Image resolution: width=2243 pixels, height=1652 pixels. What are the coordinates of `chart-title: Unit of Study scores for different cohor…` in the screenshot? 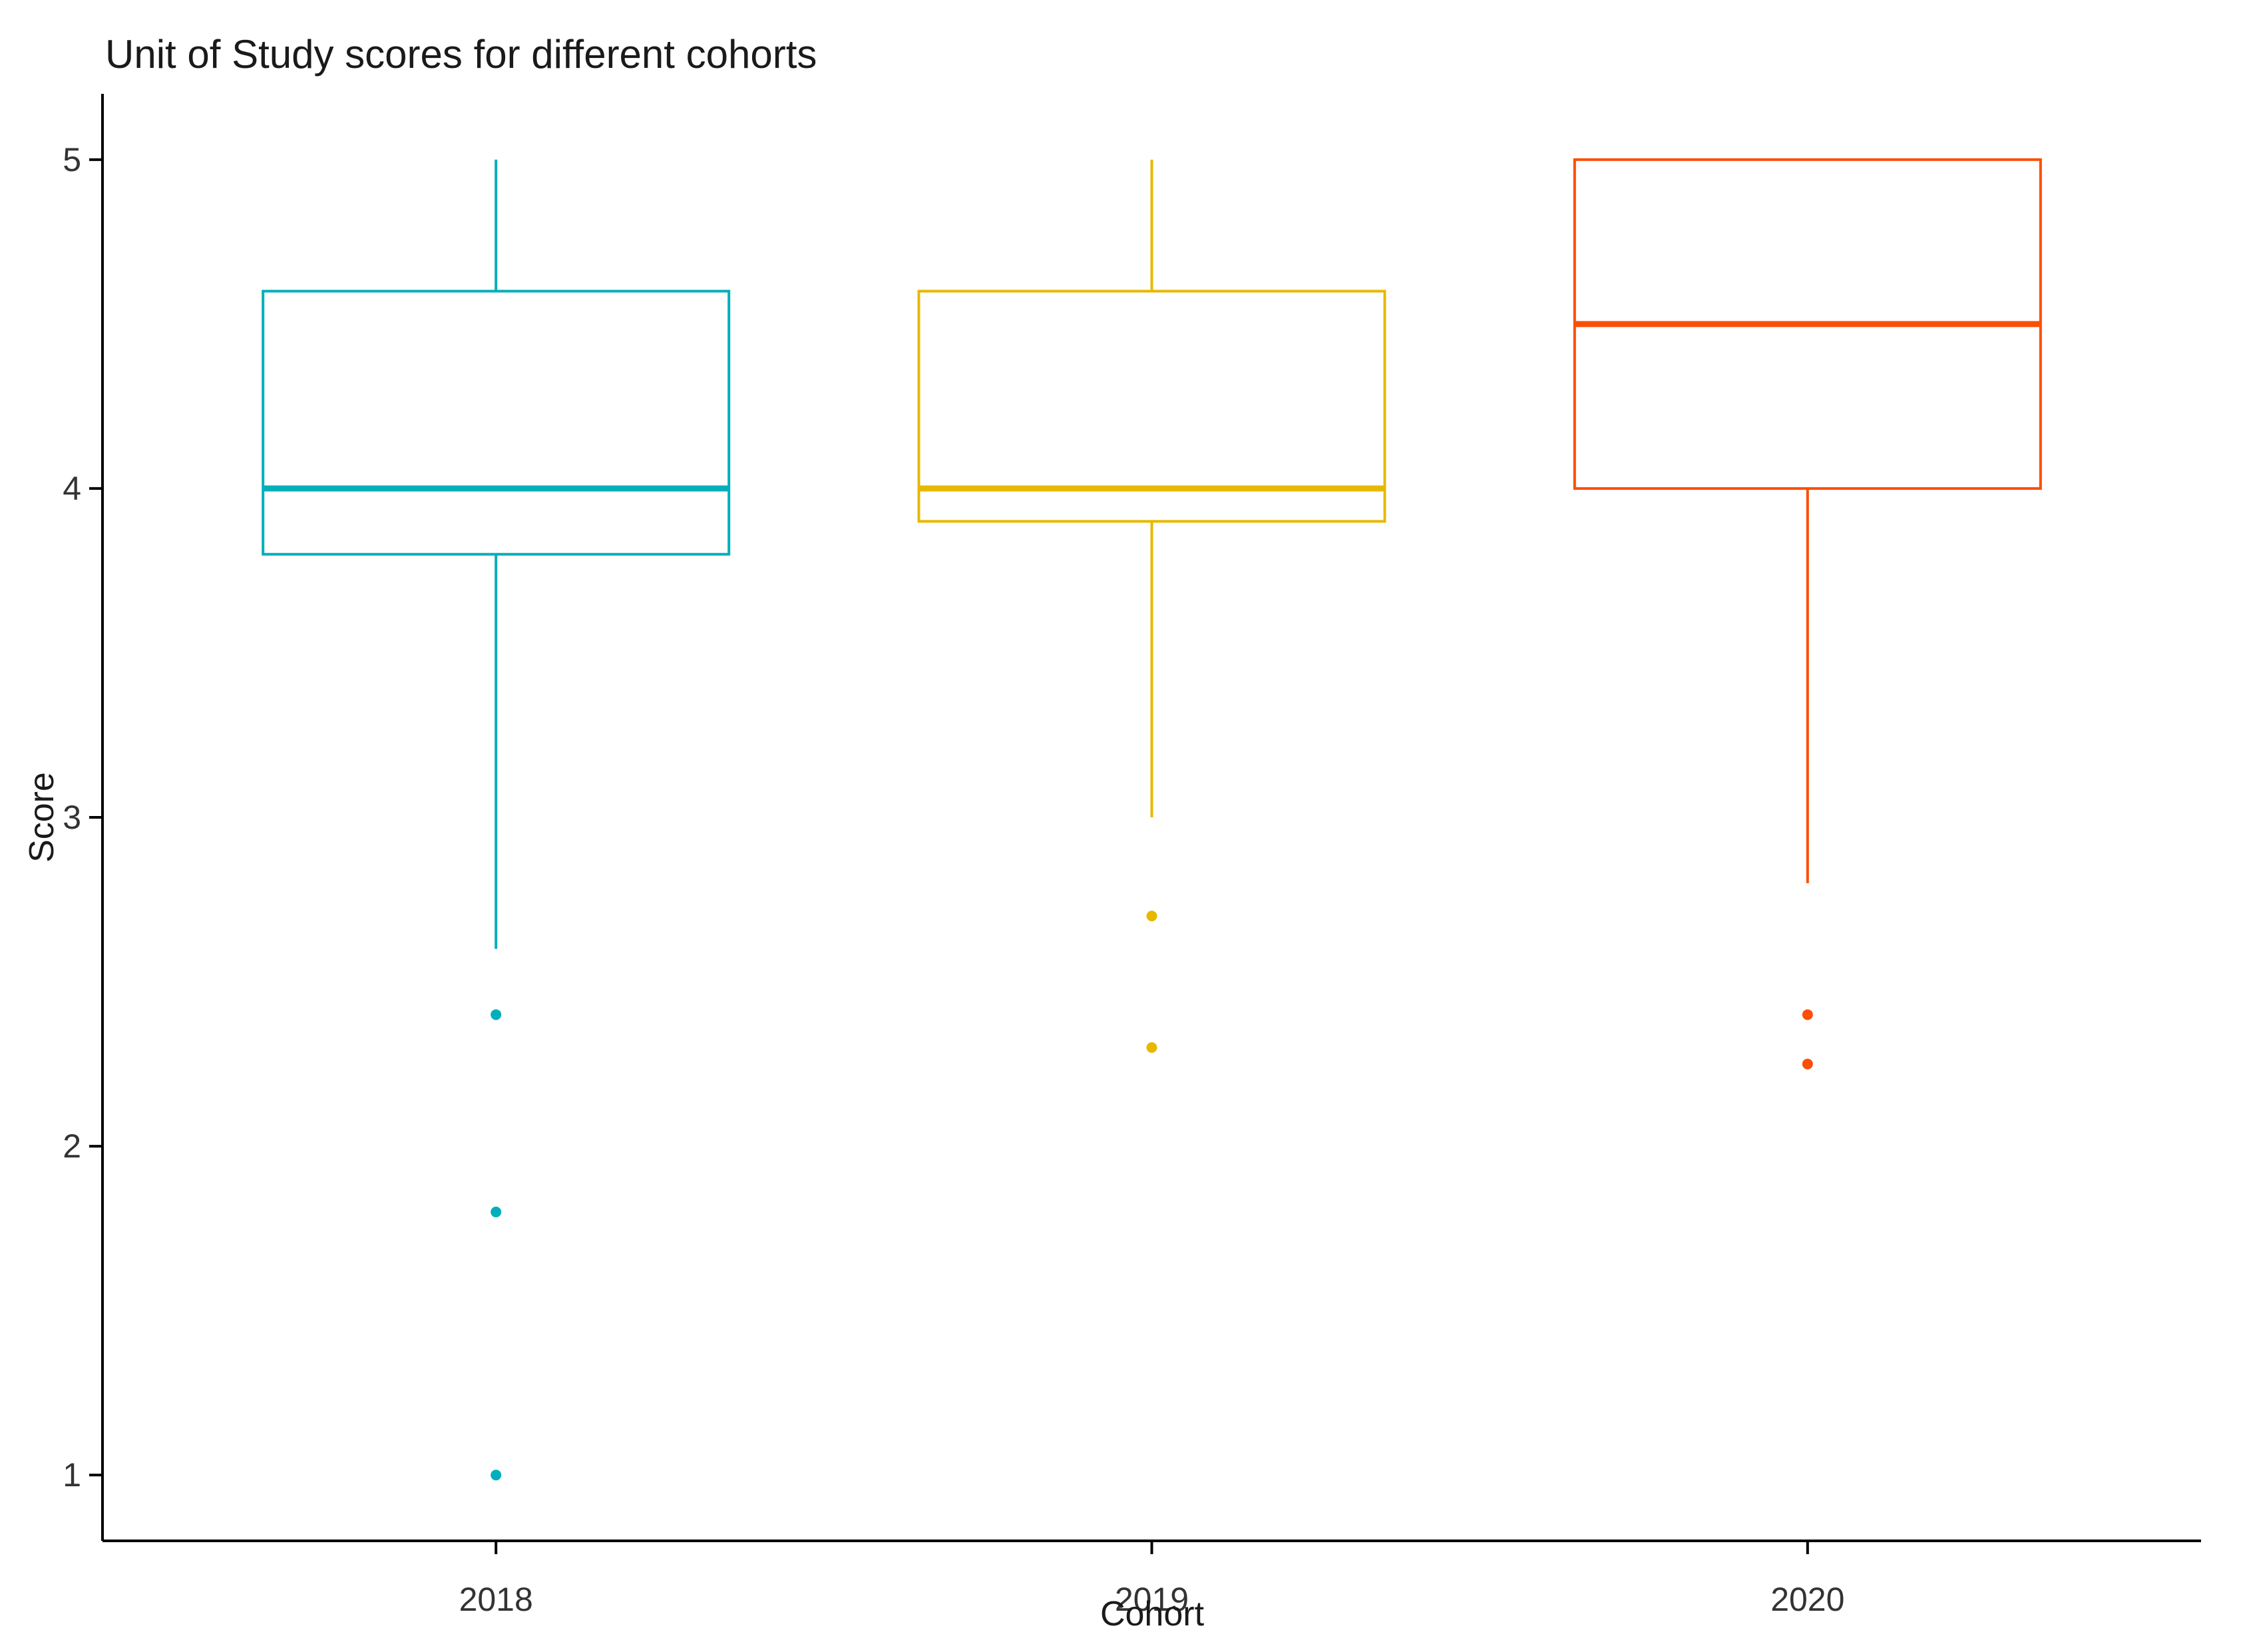 It's located at (461, 54).